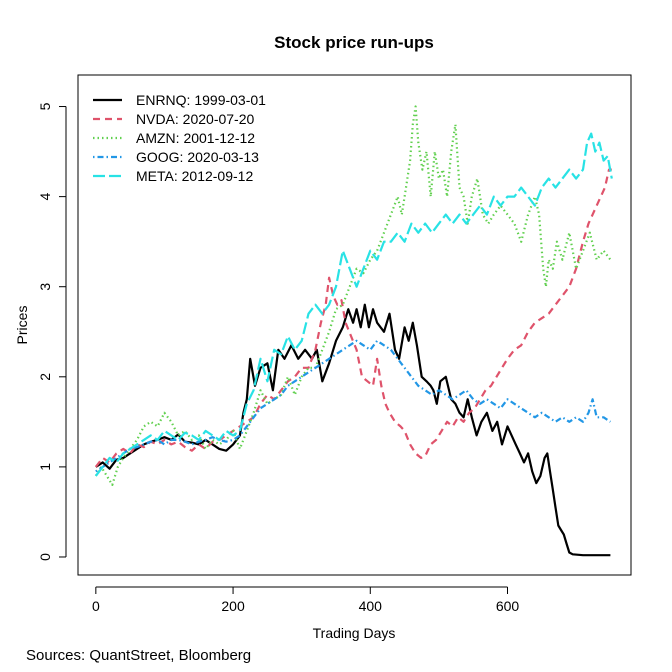 This screenshot has height=672, width=672. I want to click on x-axis-label: Trading Days, so click(354, 633).